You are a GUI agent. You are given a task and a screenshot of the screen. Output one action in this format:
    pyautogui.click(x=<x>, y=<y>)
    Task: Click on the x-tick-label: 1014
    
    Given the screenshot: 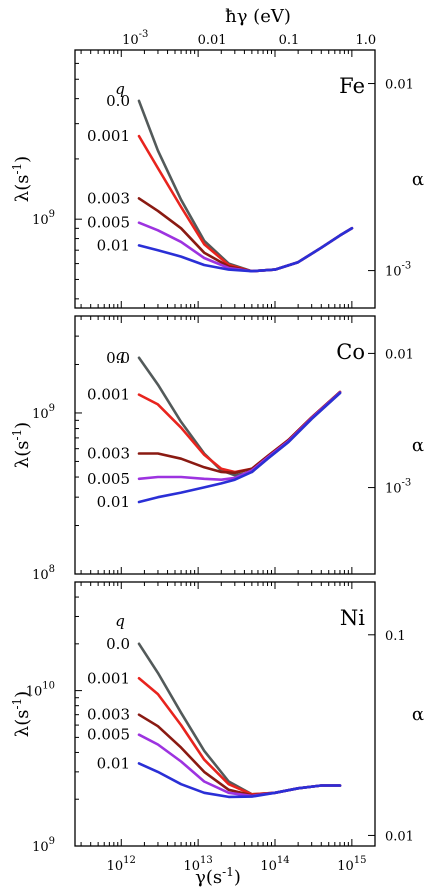 What is the action you would take?
    pyautogui.click(x=274, y=864)
    